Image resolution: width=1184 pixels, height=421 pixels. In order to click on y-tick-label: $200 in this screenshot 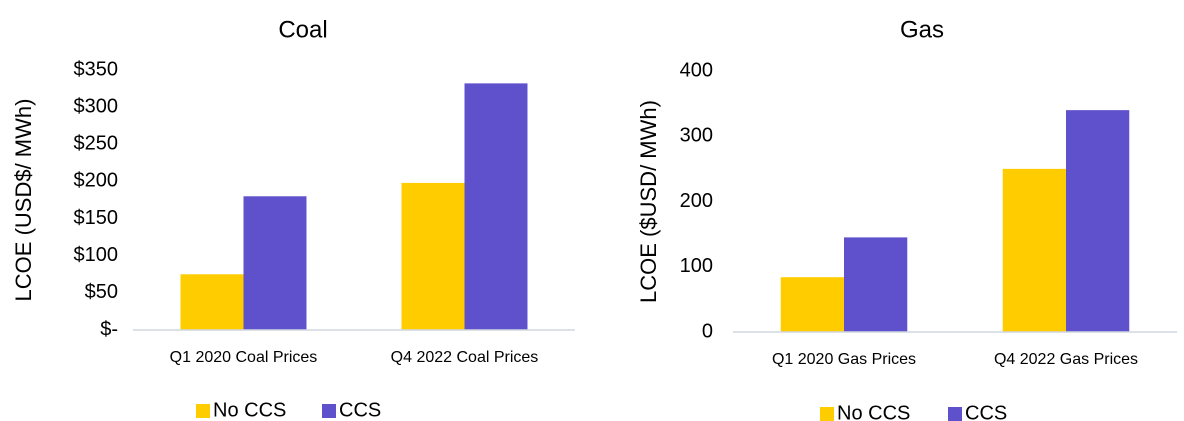, I will do `click(96, 181)`.